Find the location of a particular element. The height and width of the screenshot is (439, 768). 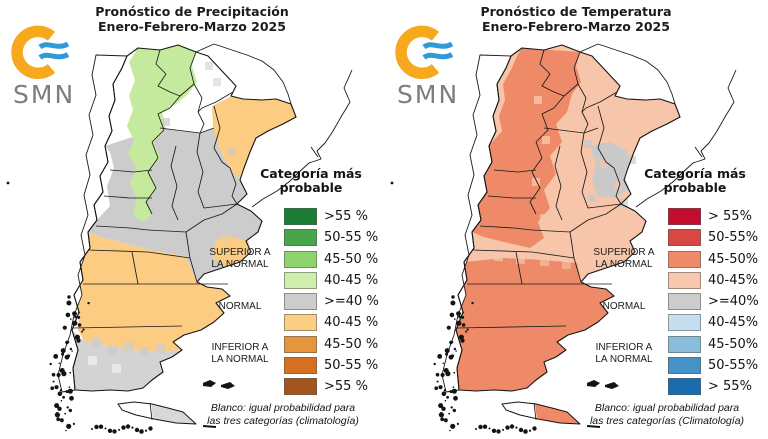

legend-category-label: 40-45 % is located at coordinates (351, 280).